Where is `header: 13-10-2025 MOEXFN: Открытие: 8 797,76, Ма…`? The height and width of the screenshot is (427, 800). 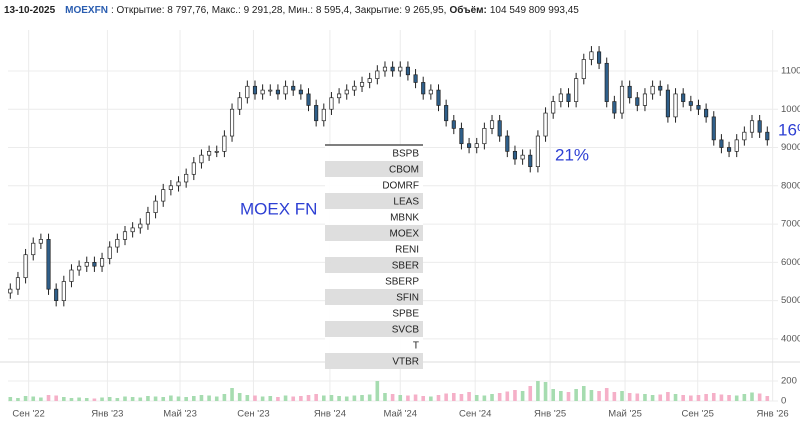 header: 13-10-2025 MOEXFN: Открытие: 8 797,76, Ма… is located at coordinates (291, 10).